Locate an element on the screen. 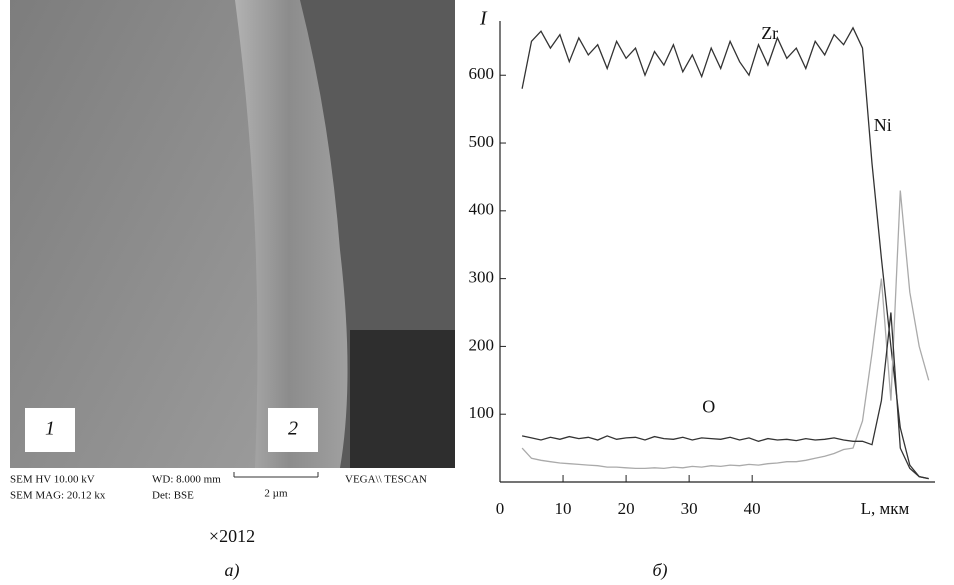 The height and width of the screenshot is (585, 954). caption: б) is located at coordinates (659, 570).